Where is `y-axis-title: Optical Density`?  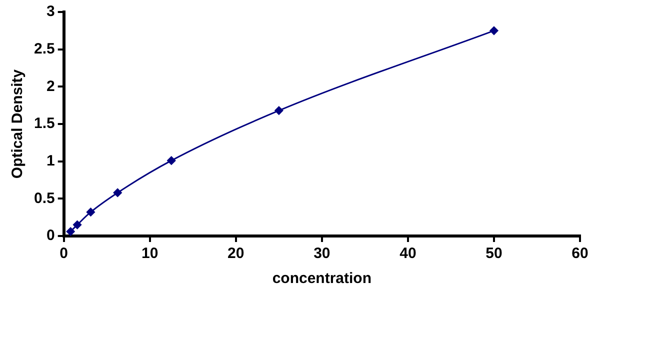 y-axis-title: Optical Density is located at coordinates (17, 123).